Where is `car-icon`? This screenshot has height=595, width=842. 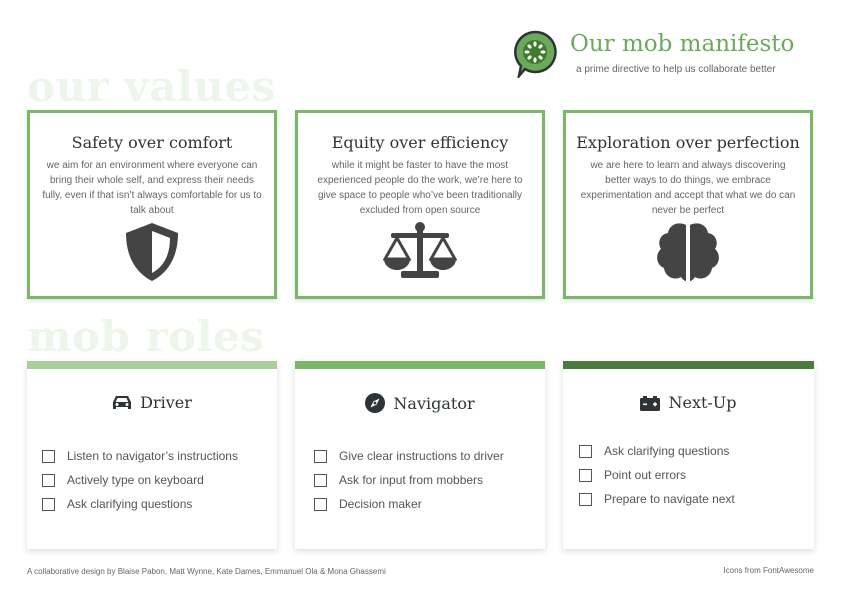
car-icon is located at coordinates (122, 402).